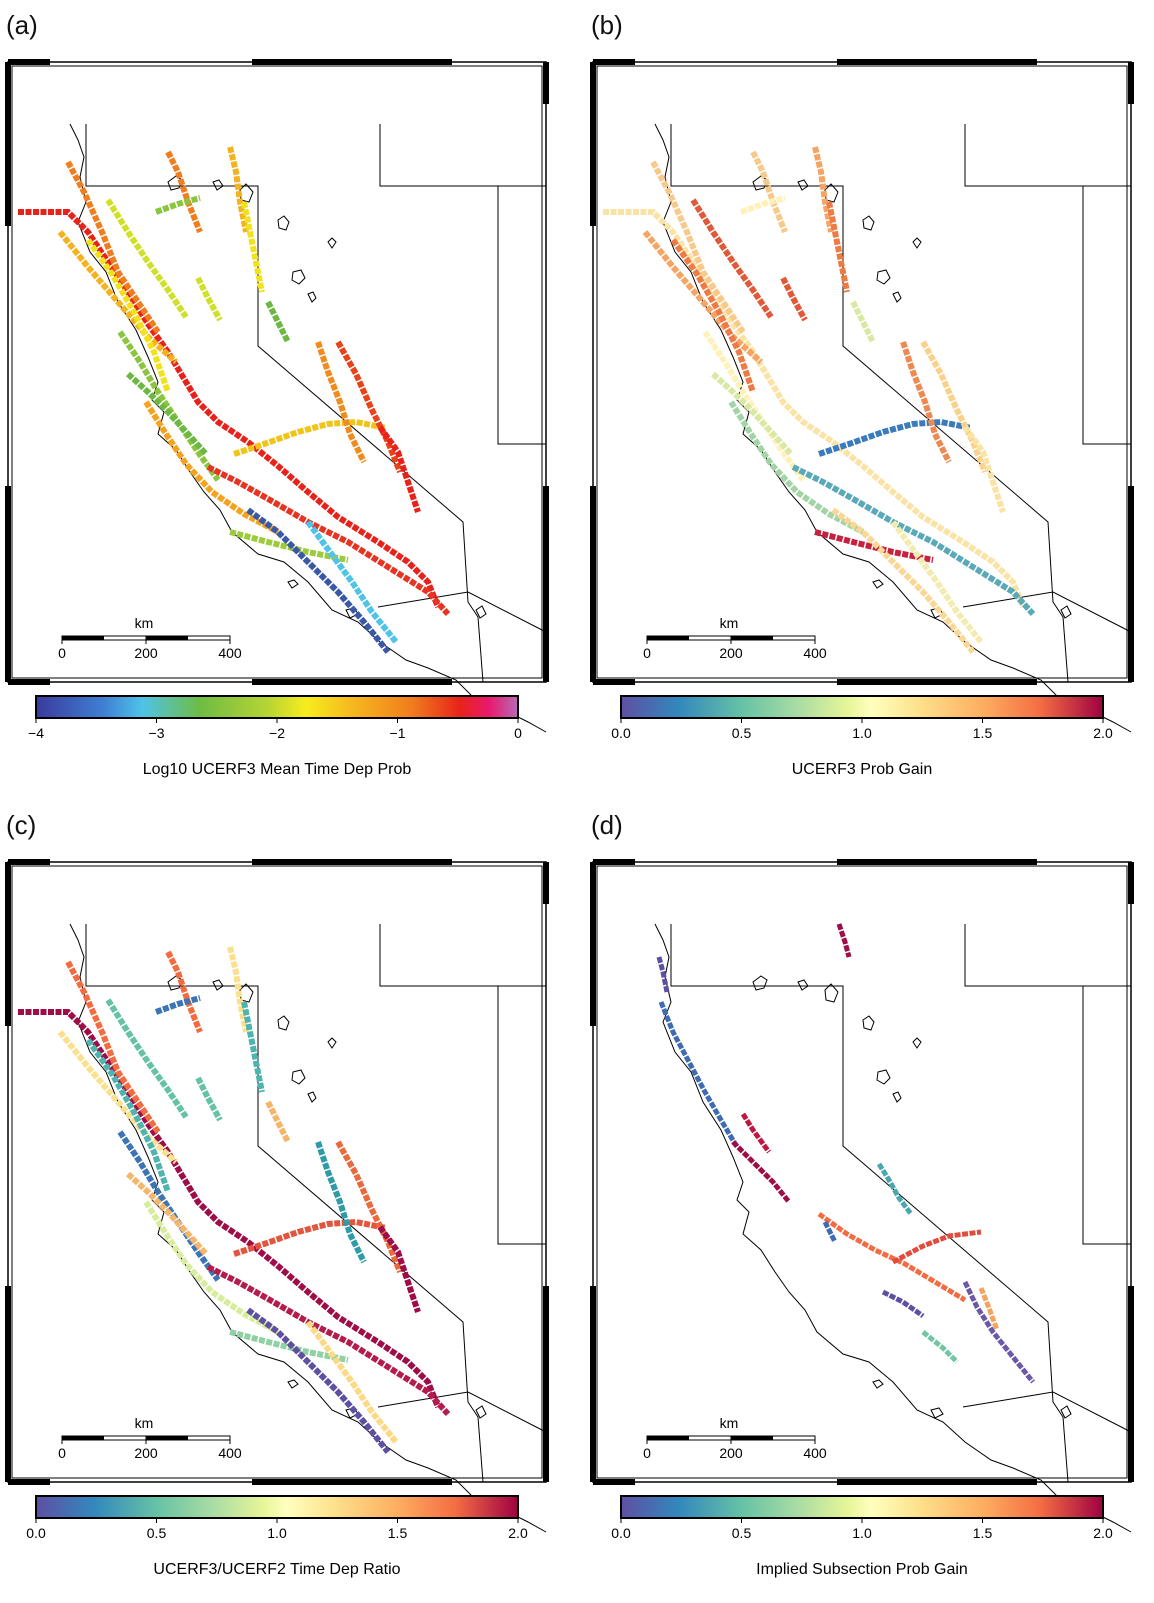 The width and height of the screenshot is (1154, 1603). What do you see at coordinates (277, 733) in the screenshot?
I see `colorbar-tick-label: −2` at bounding box center [277, 733].